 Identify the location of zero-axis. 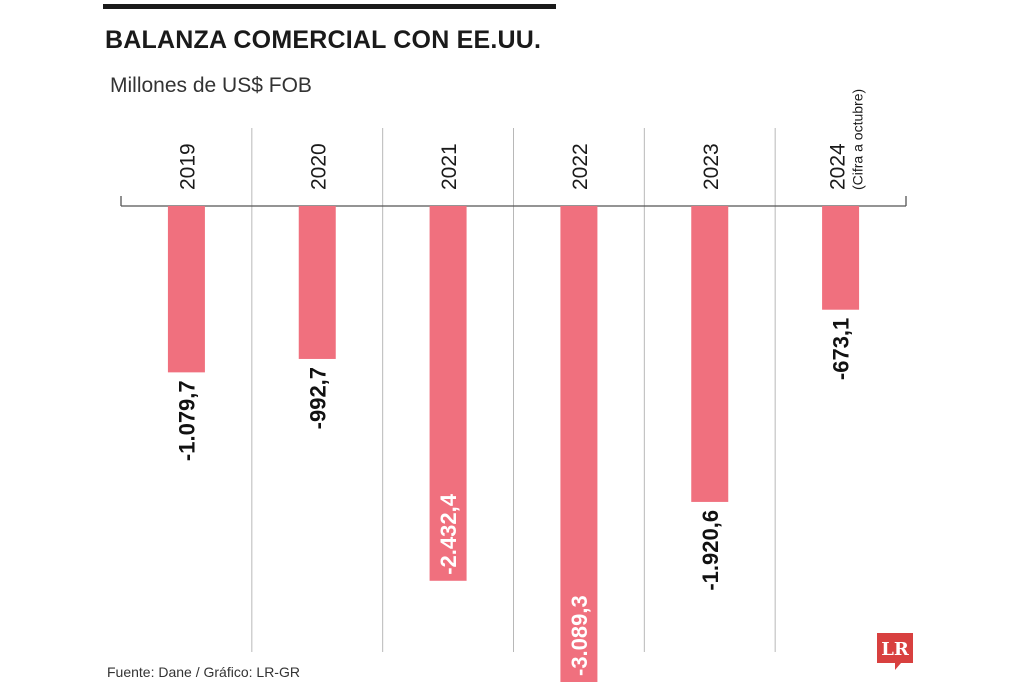
(513, 201).